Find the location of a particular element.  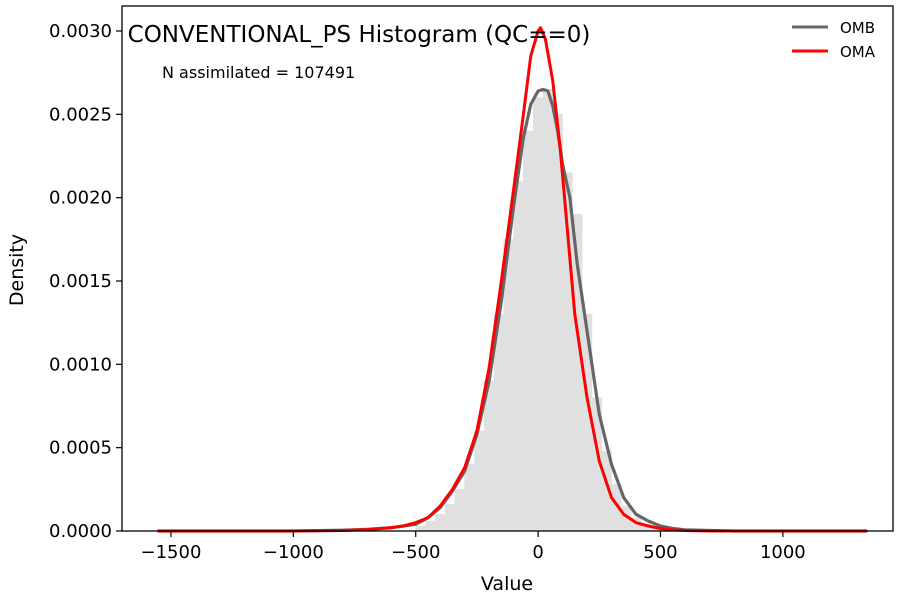

x-axis-label: Value is located at coordinates (507, 584).